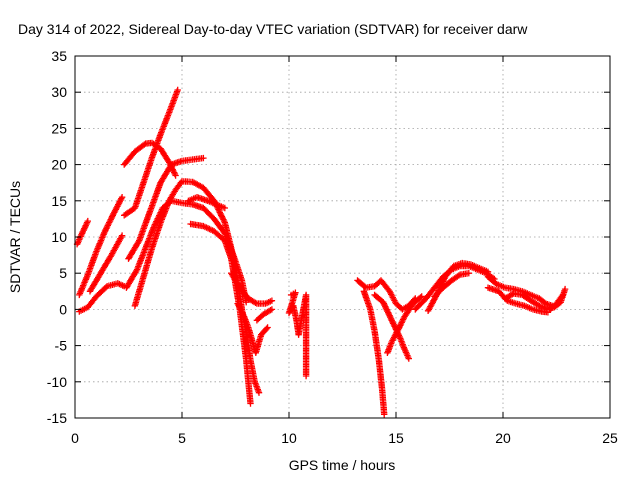  I want to click on y-tick-label: -10, so click(57, 382).